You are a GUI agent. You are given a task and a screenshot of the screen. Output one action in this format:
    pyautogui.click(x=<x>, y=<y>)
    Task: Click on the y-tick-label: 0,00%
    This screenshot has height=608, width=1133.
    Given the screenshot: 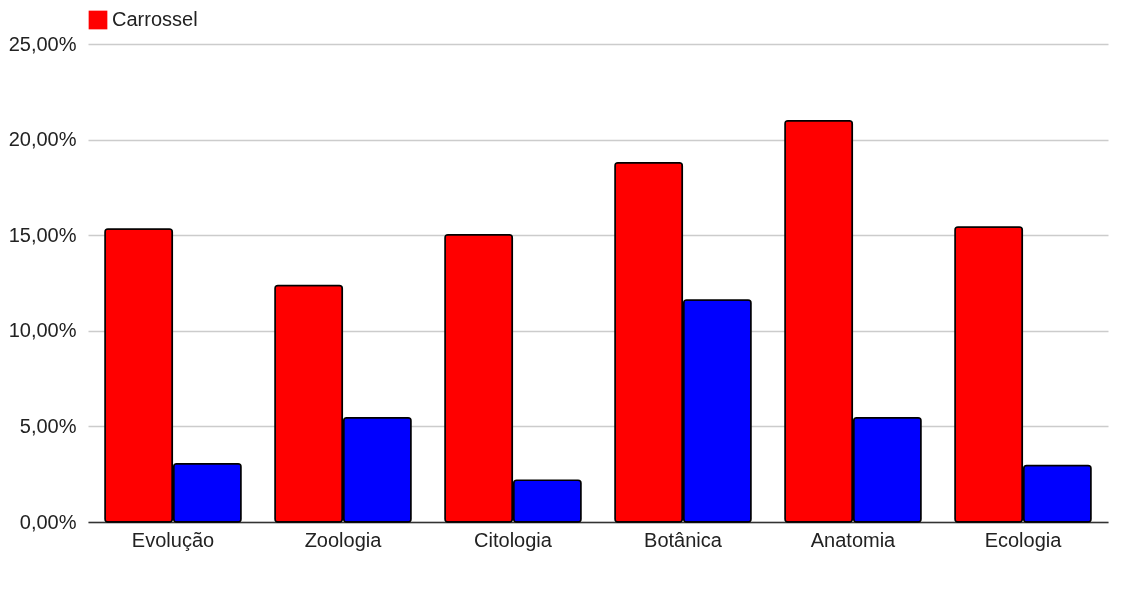 What is the action you would take?
    pyautogui.click(x=48, y=521)
    